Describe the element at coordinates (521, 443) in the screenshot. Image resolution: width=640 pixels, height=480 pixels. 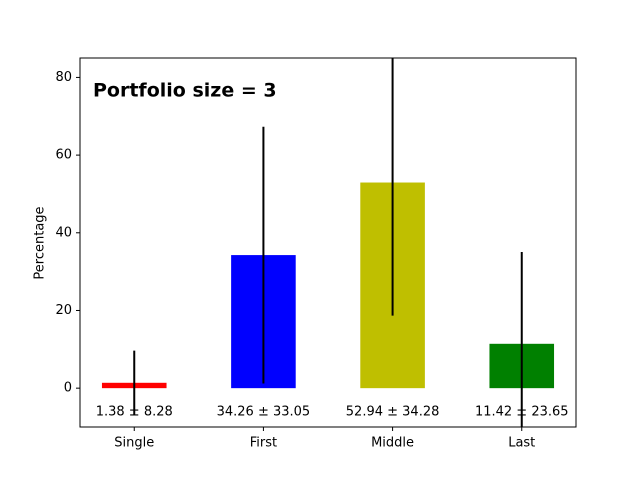
I see `x-tick-label: Last` at that location.